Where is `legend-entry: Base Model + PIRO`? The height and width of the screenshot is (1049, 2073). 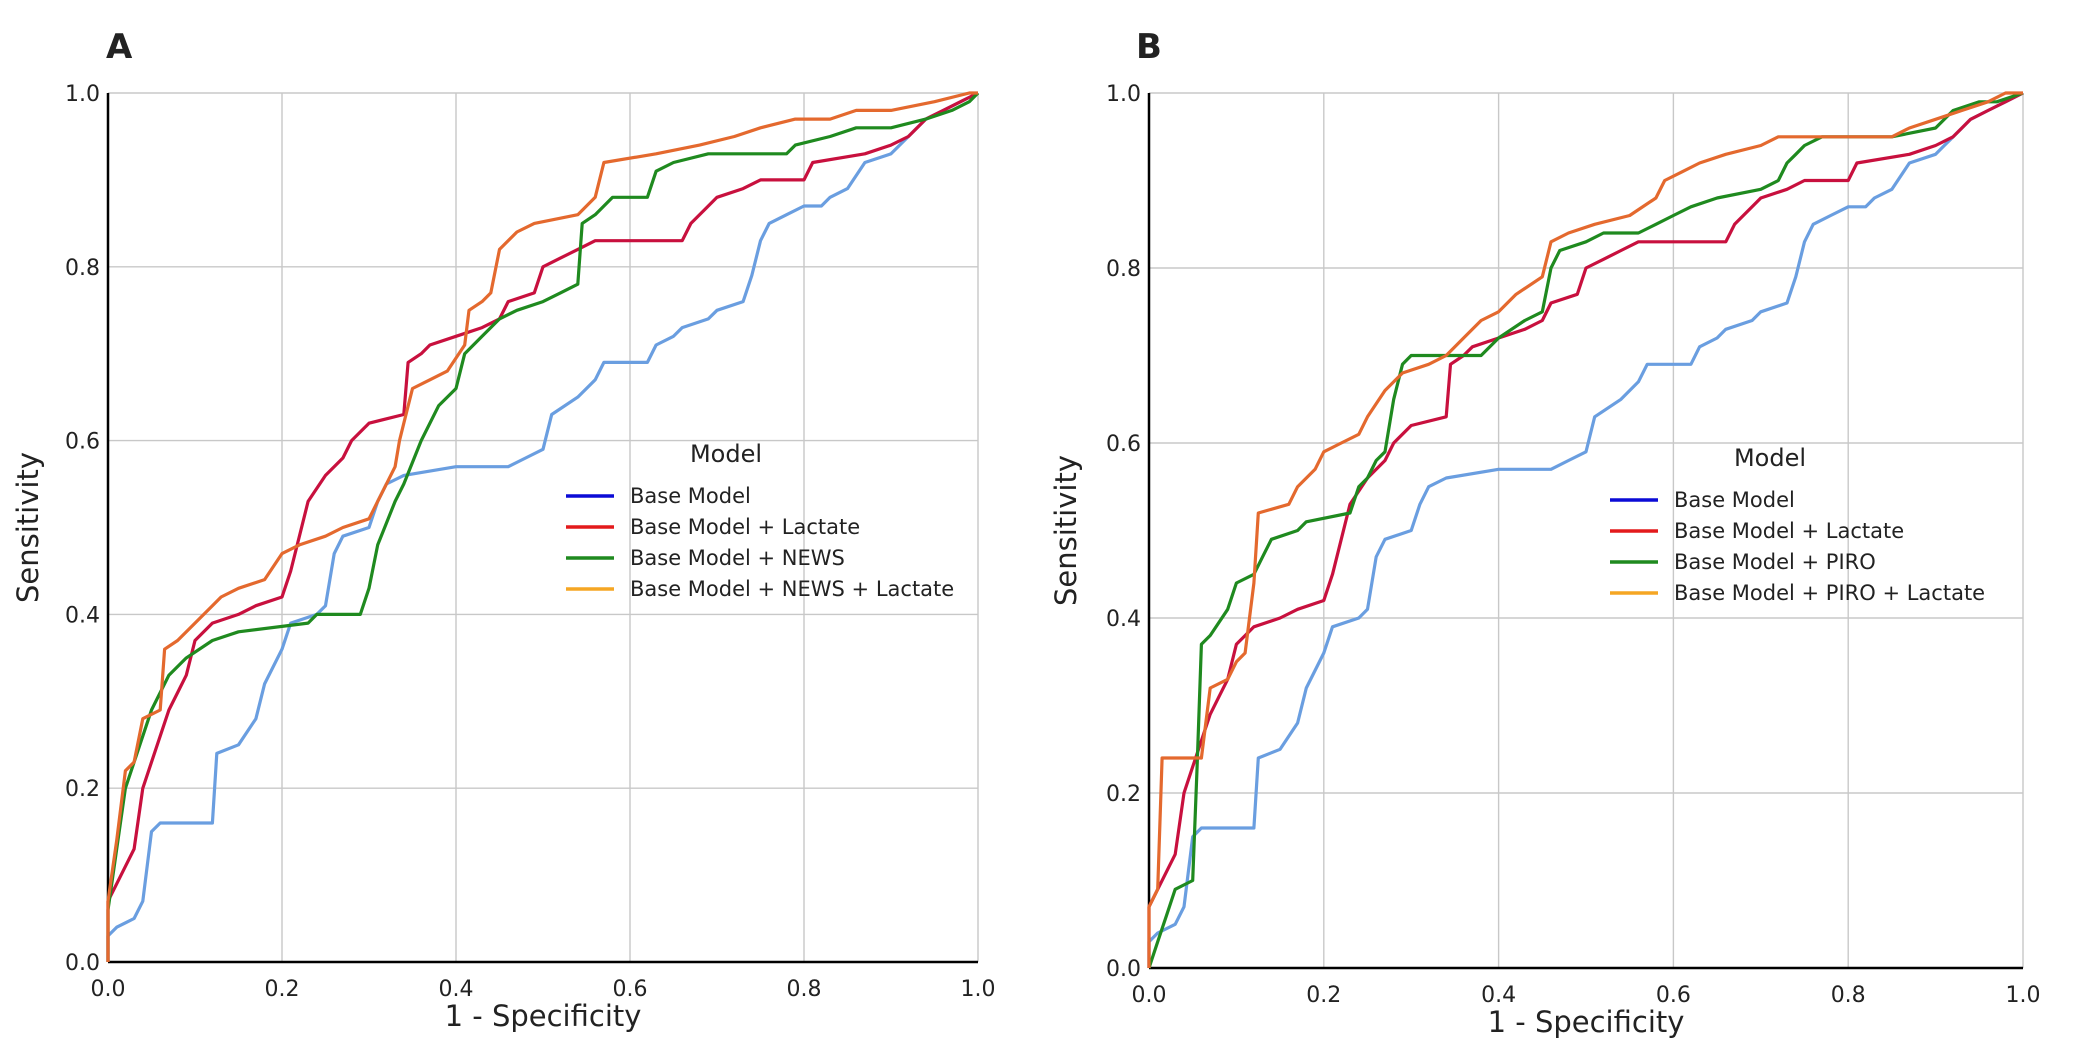
legend-entry: Base Model + PIRO is located at coordinates (1743, 562).